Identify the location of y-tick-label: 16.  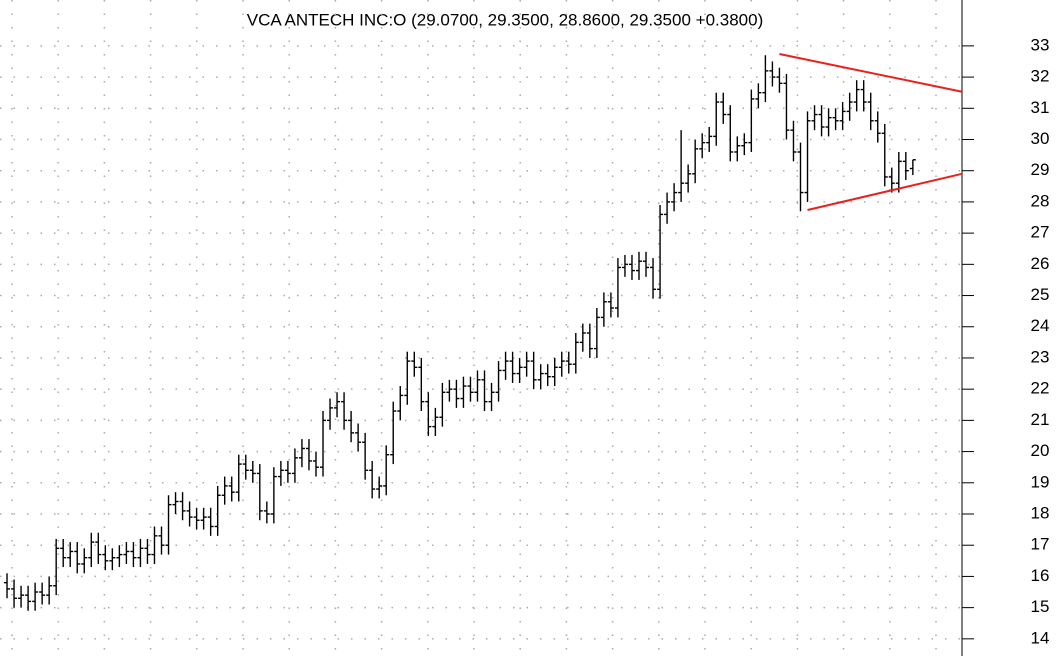
(1040, 575).